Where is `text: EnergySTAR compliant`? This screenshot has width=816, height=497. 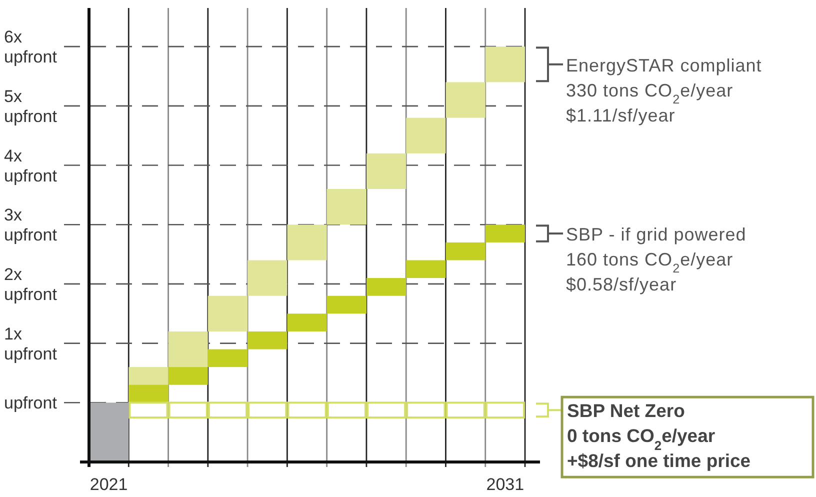 text: EnergySTAR compliant is located at coordinates (664, 65).